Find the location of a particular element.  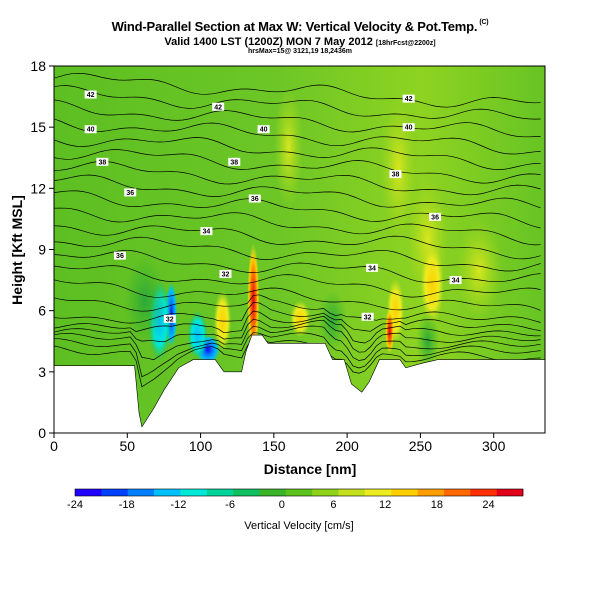

x-tick-label: 150 is located at coordinates (274, 446).